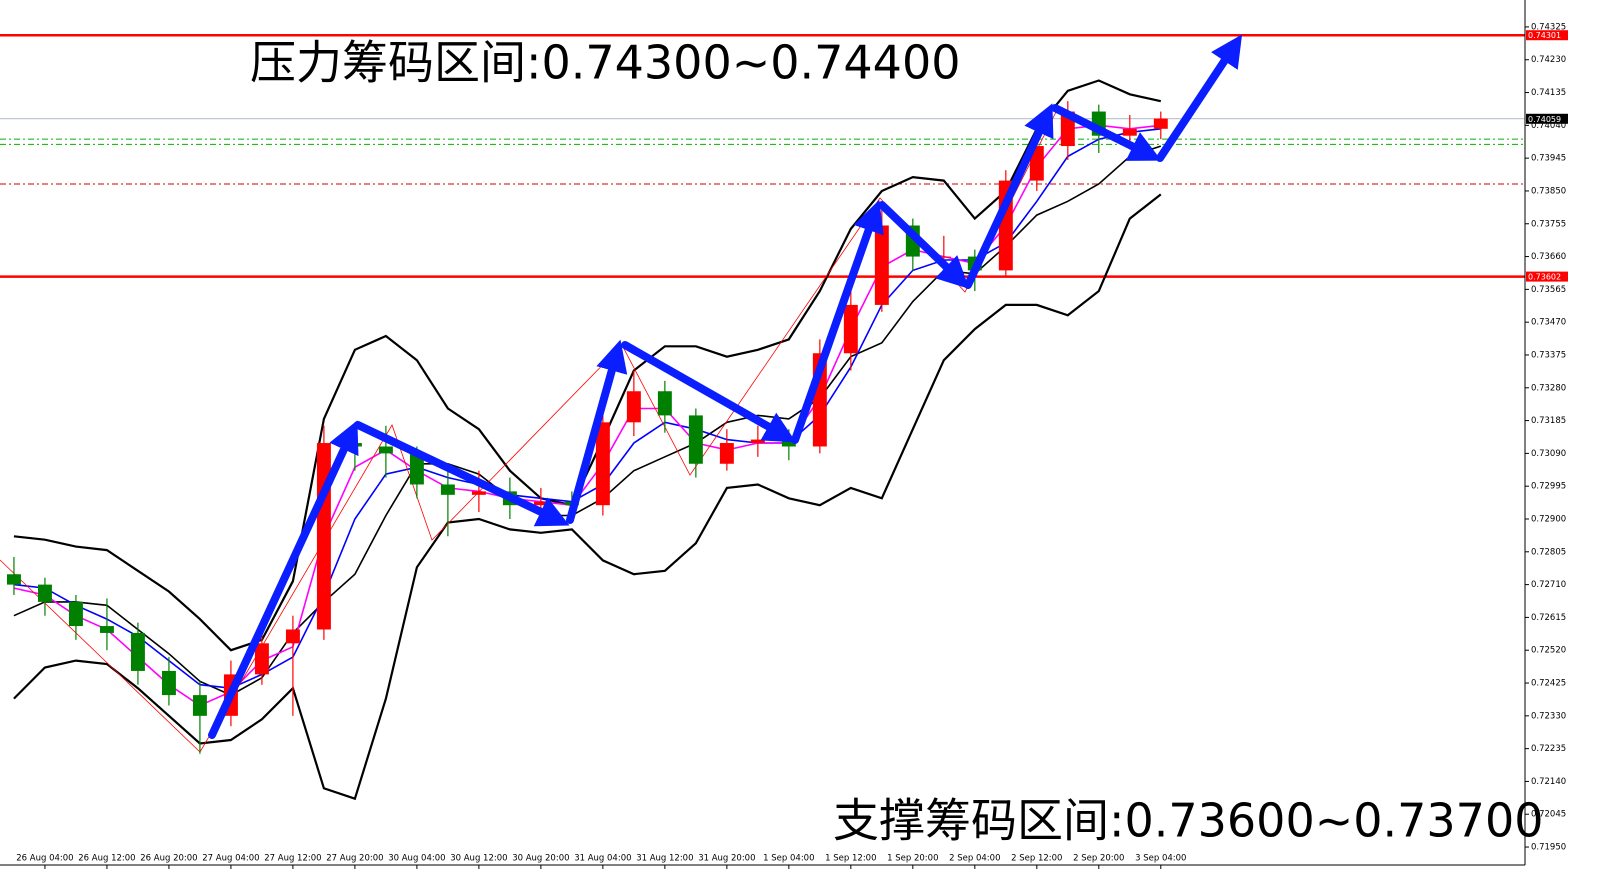 The width and height of the screenshot is (1612, 890). Describe the element at coordinates (602, 859) in the screenshot. I see `x-tick-label: 31 Aug 04:00` at that location.